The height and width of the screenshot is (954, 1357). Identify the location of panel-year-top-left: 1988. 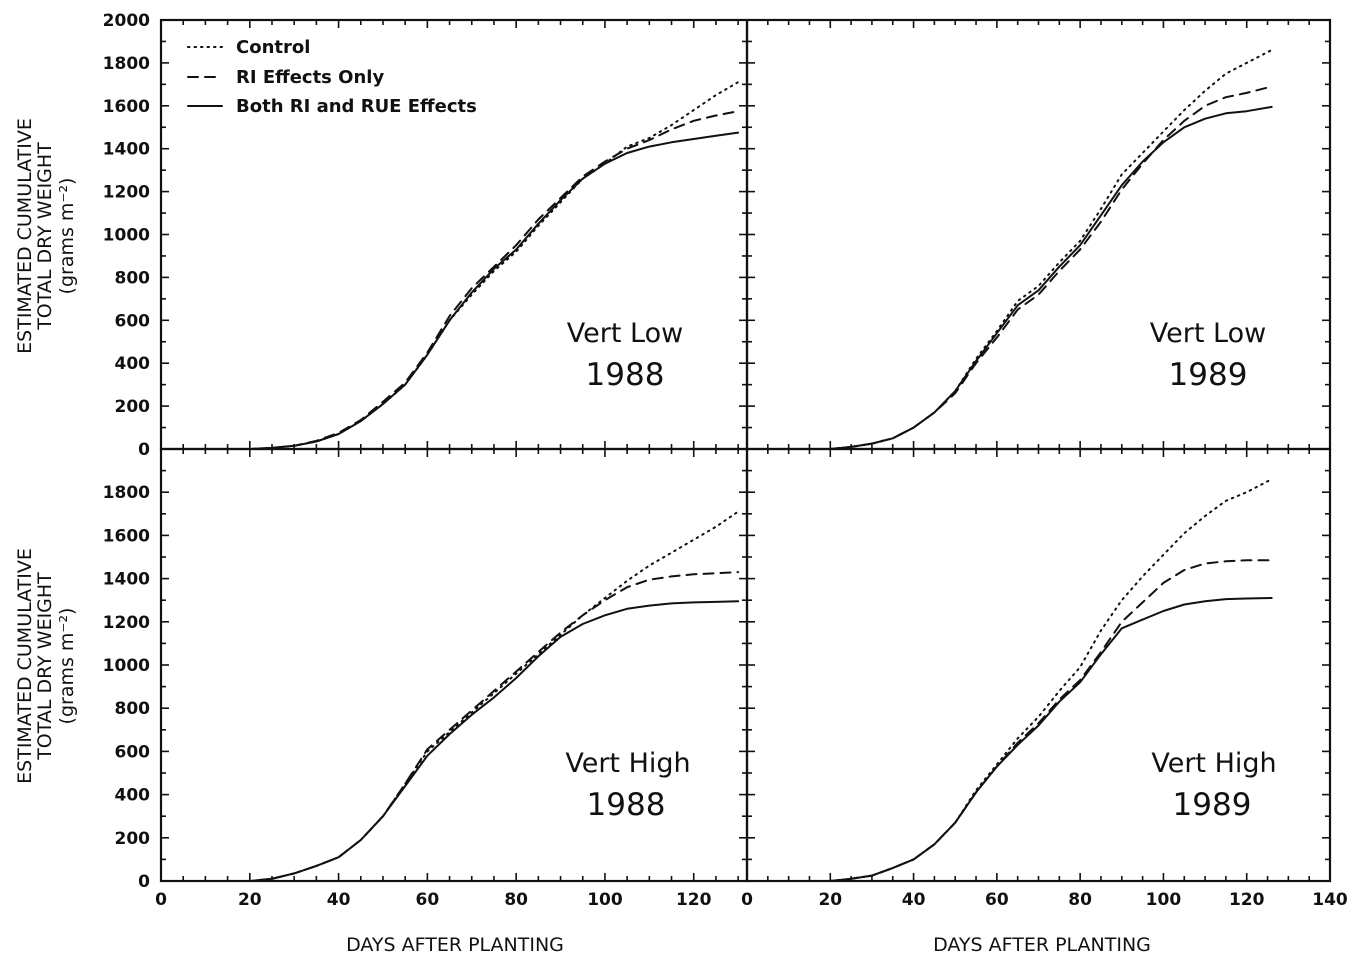
(625, 375).